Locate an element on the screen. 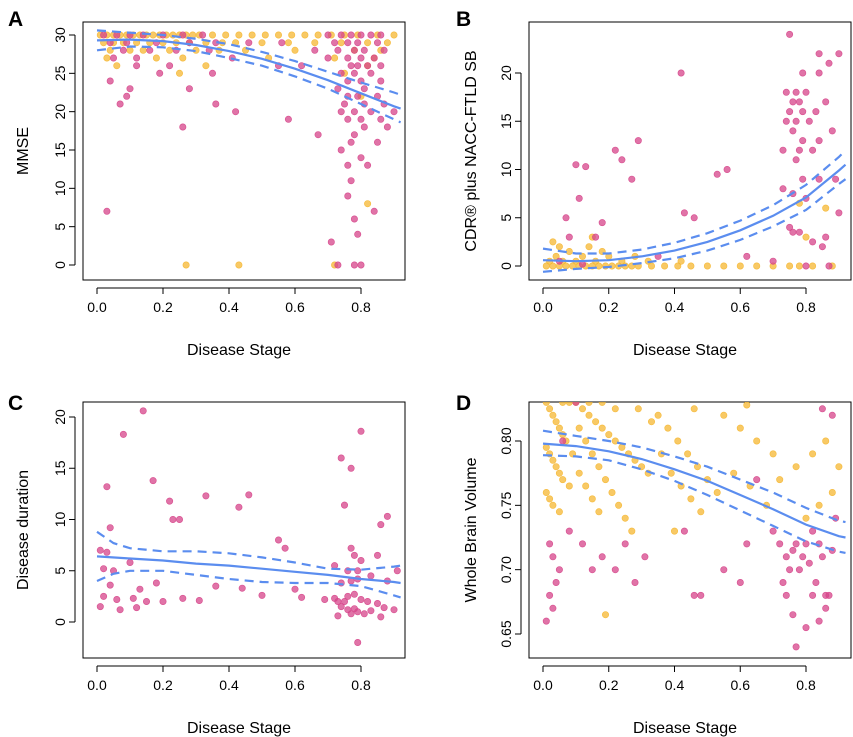  y-tick-label: 0 is located at coordinates (60, 622).